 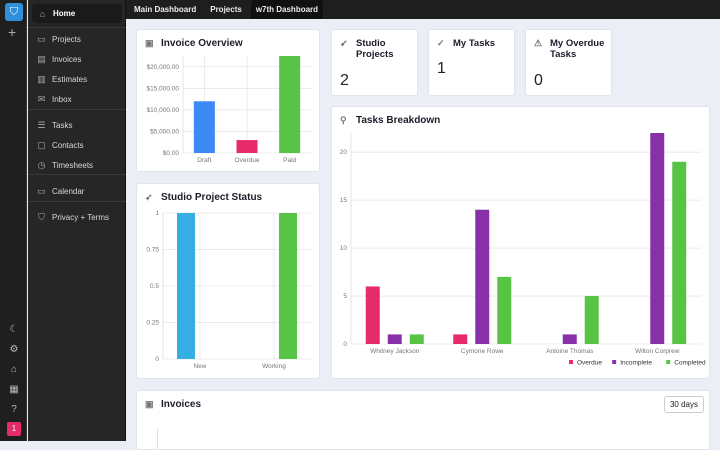 I want to click on bar-new, so click(x=186, y=286).